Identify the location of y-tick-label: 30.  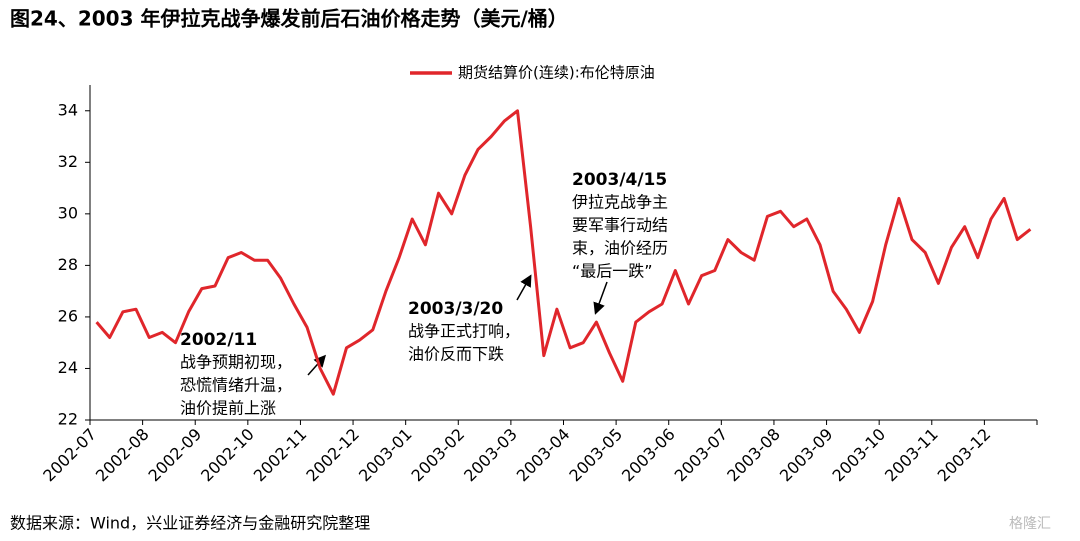
(68, 212).